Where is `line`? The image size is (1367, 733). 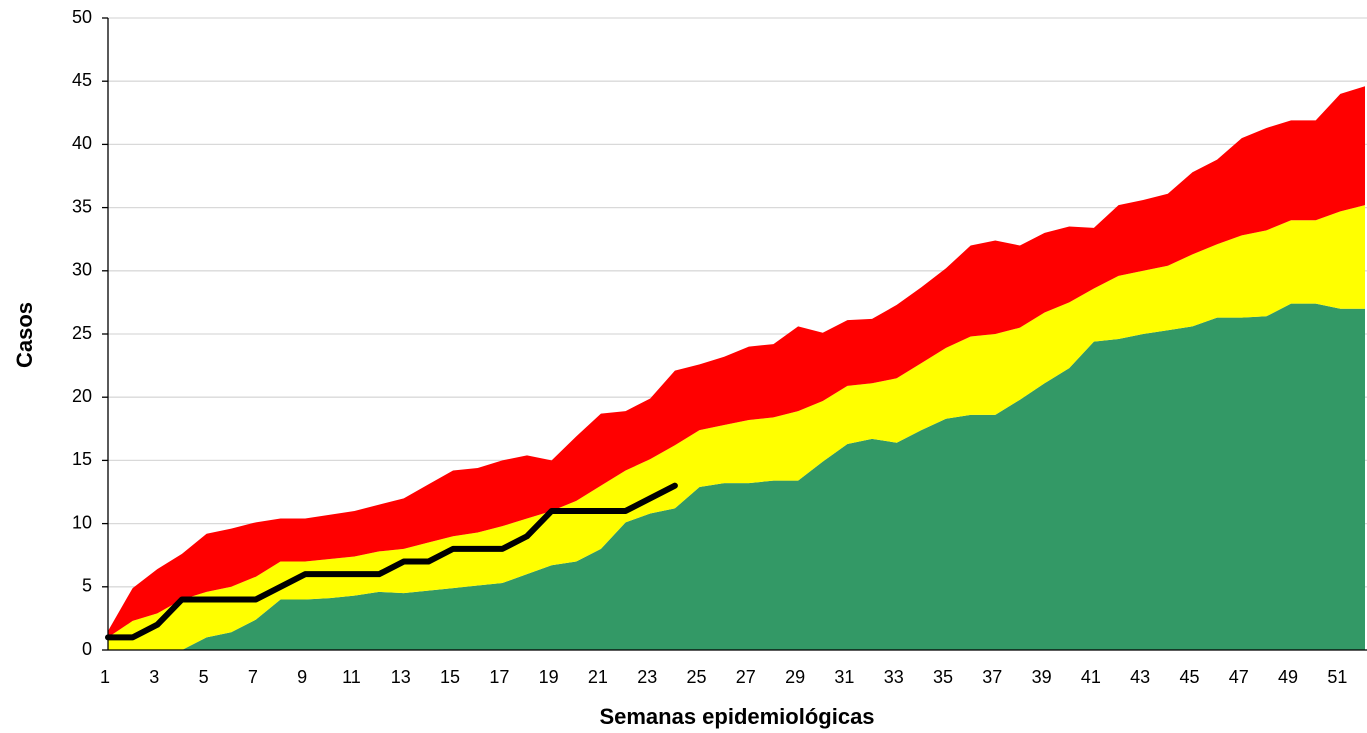 line is located at coordinates (391, 561).